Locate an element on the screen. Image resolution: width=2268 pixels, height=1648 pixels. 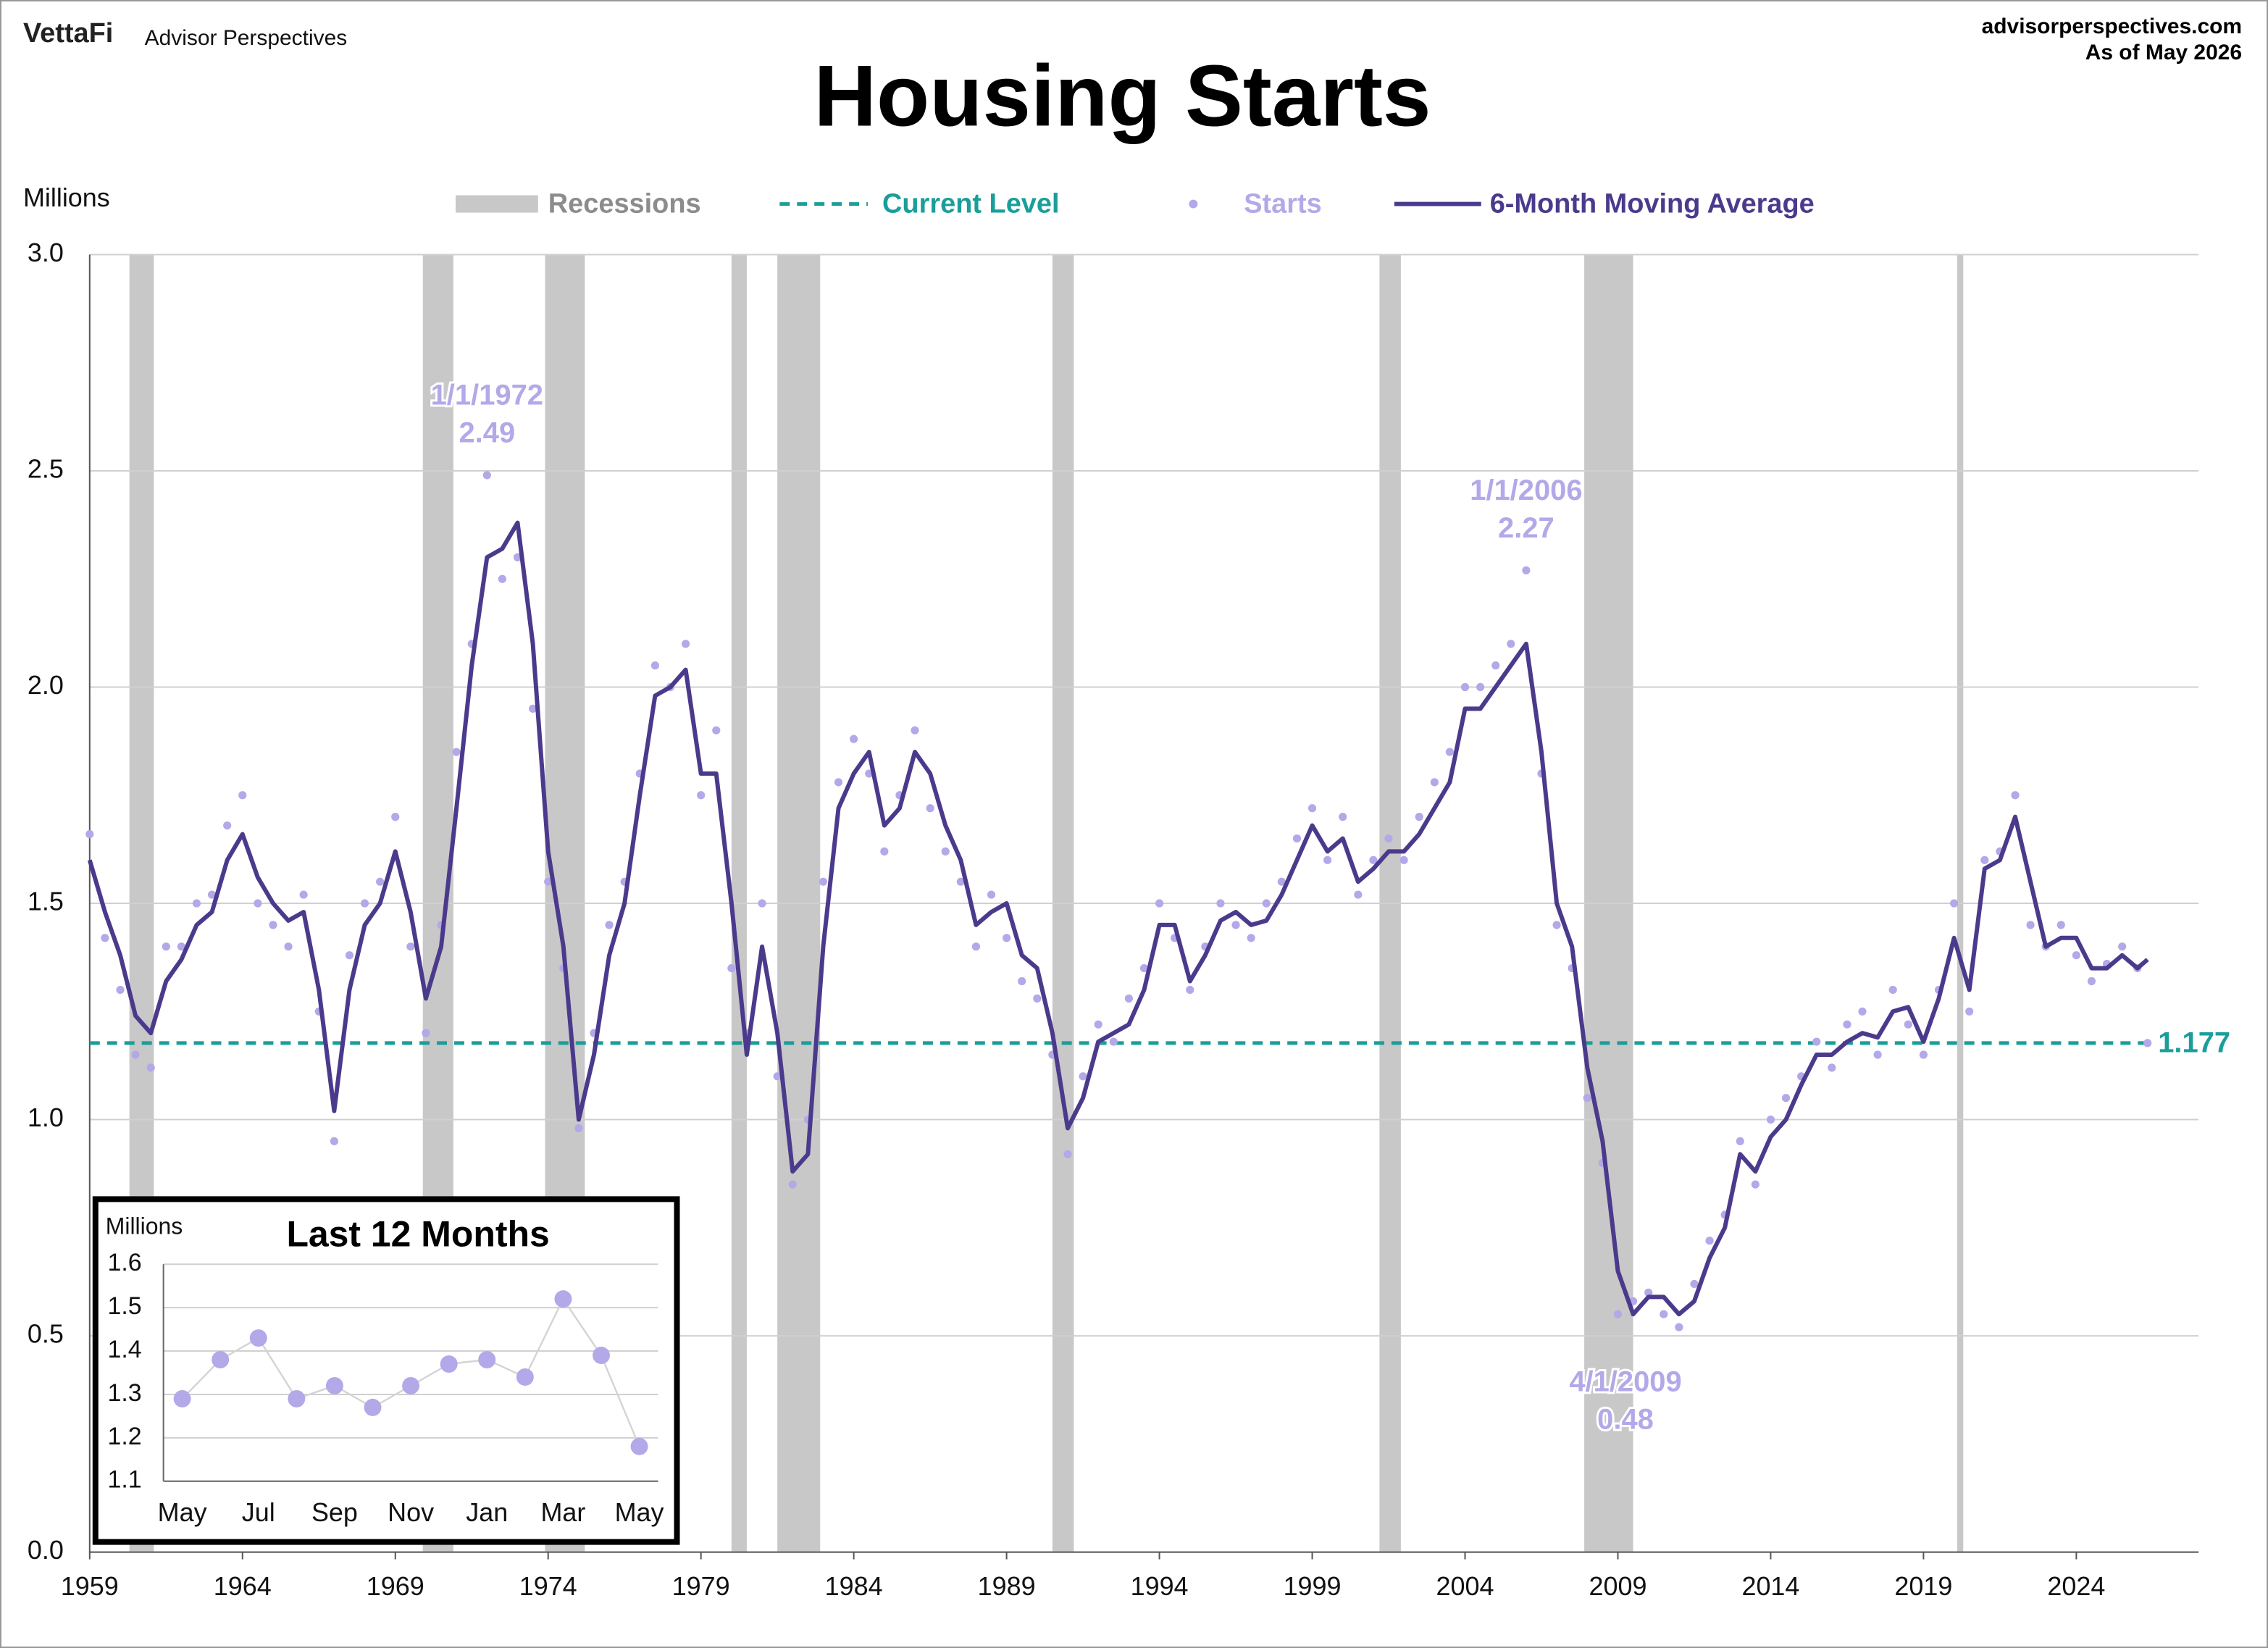
x-tick-label: 1969 is located at coordinates (396, 1586).